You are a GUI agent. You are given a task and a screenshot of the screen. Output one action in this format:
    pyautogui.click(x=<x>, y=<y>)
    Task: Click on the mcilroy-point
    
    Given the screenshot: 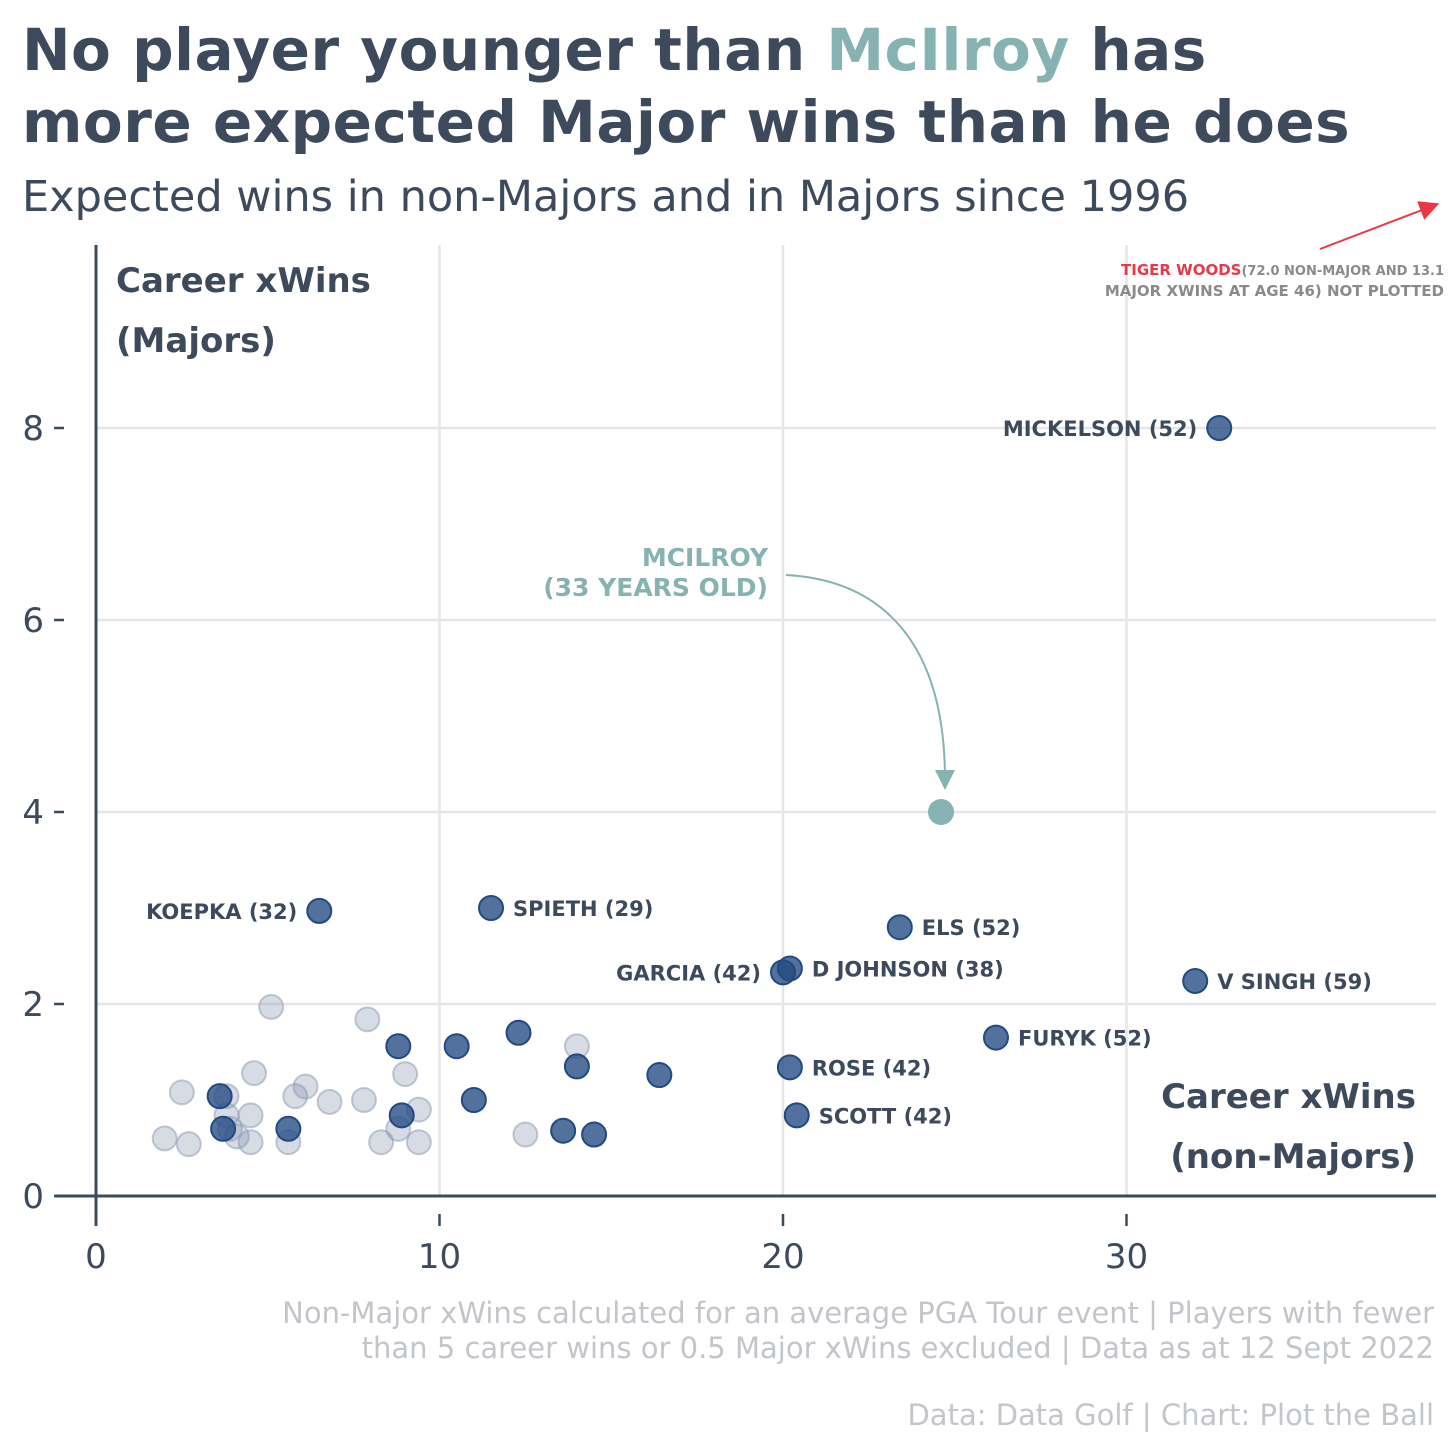 What is the action you would take?
    pyautogui.click(x=941, y=812)
    